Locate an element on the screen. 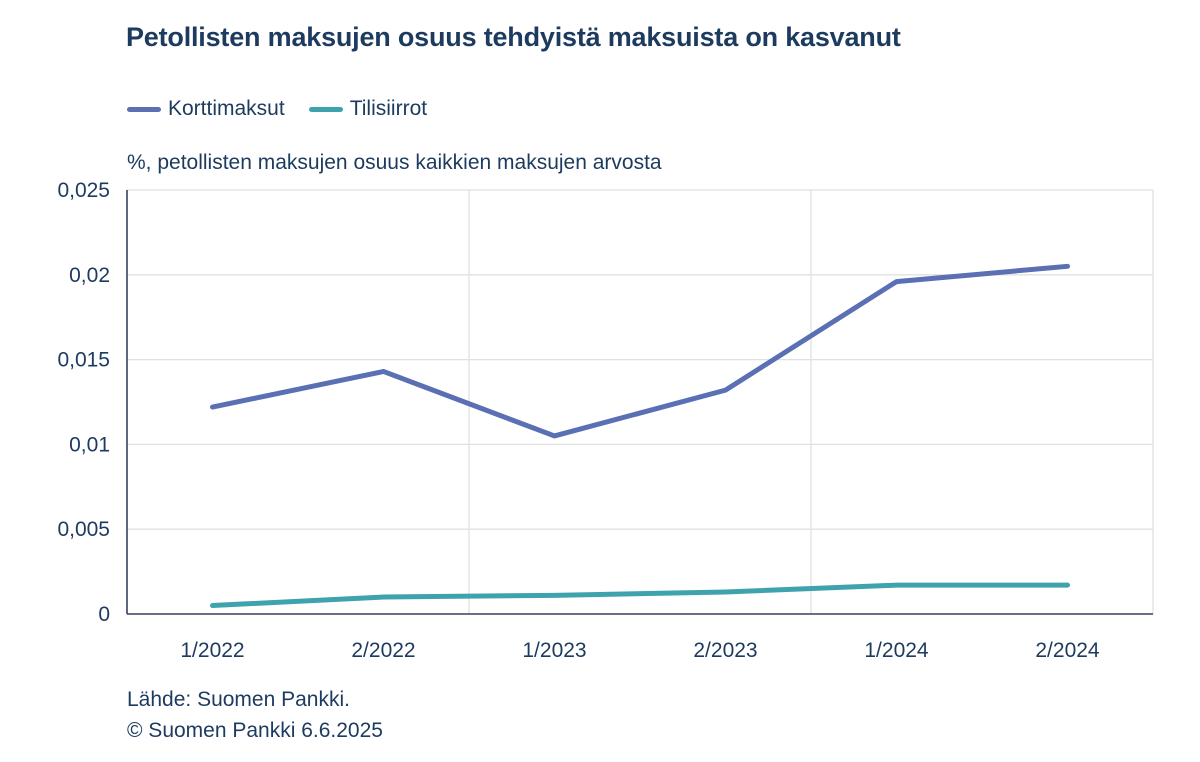 The image size is (1200, 762). y-tick-label: 0,02 is located at coordinates (89, 275).